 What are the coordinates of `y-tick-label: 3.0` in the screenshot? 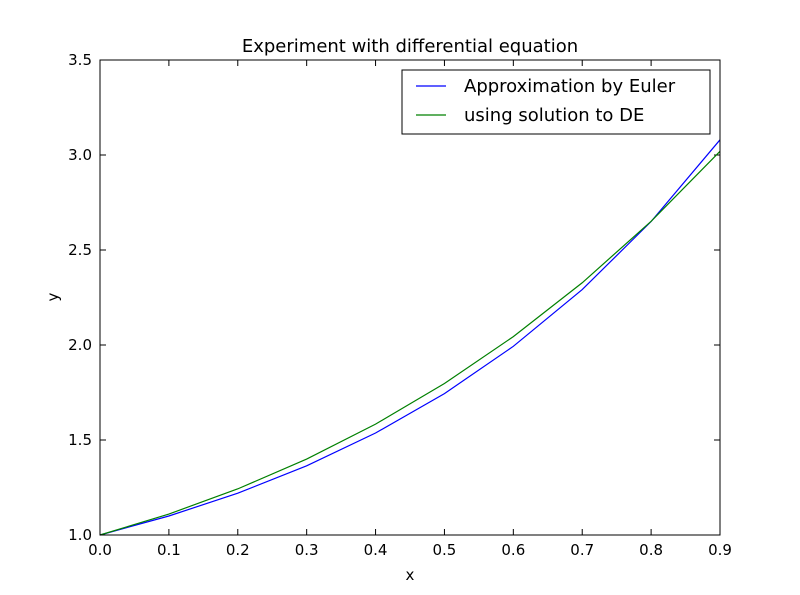 It's located at (80, 155).